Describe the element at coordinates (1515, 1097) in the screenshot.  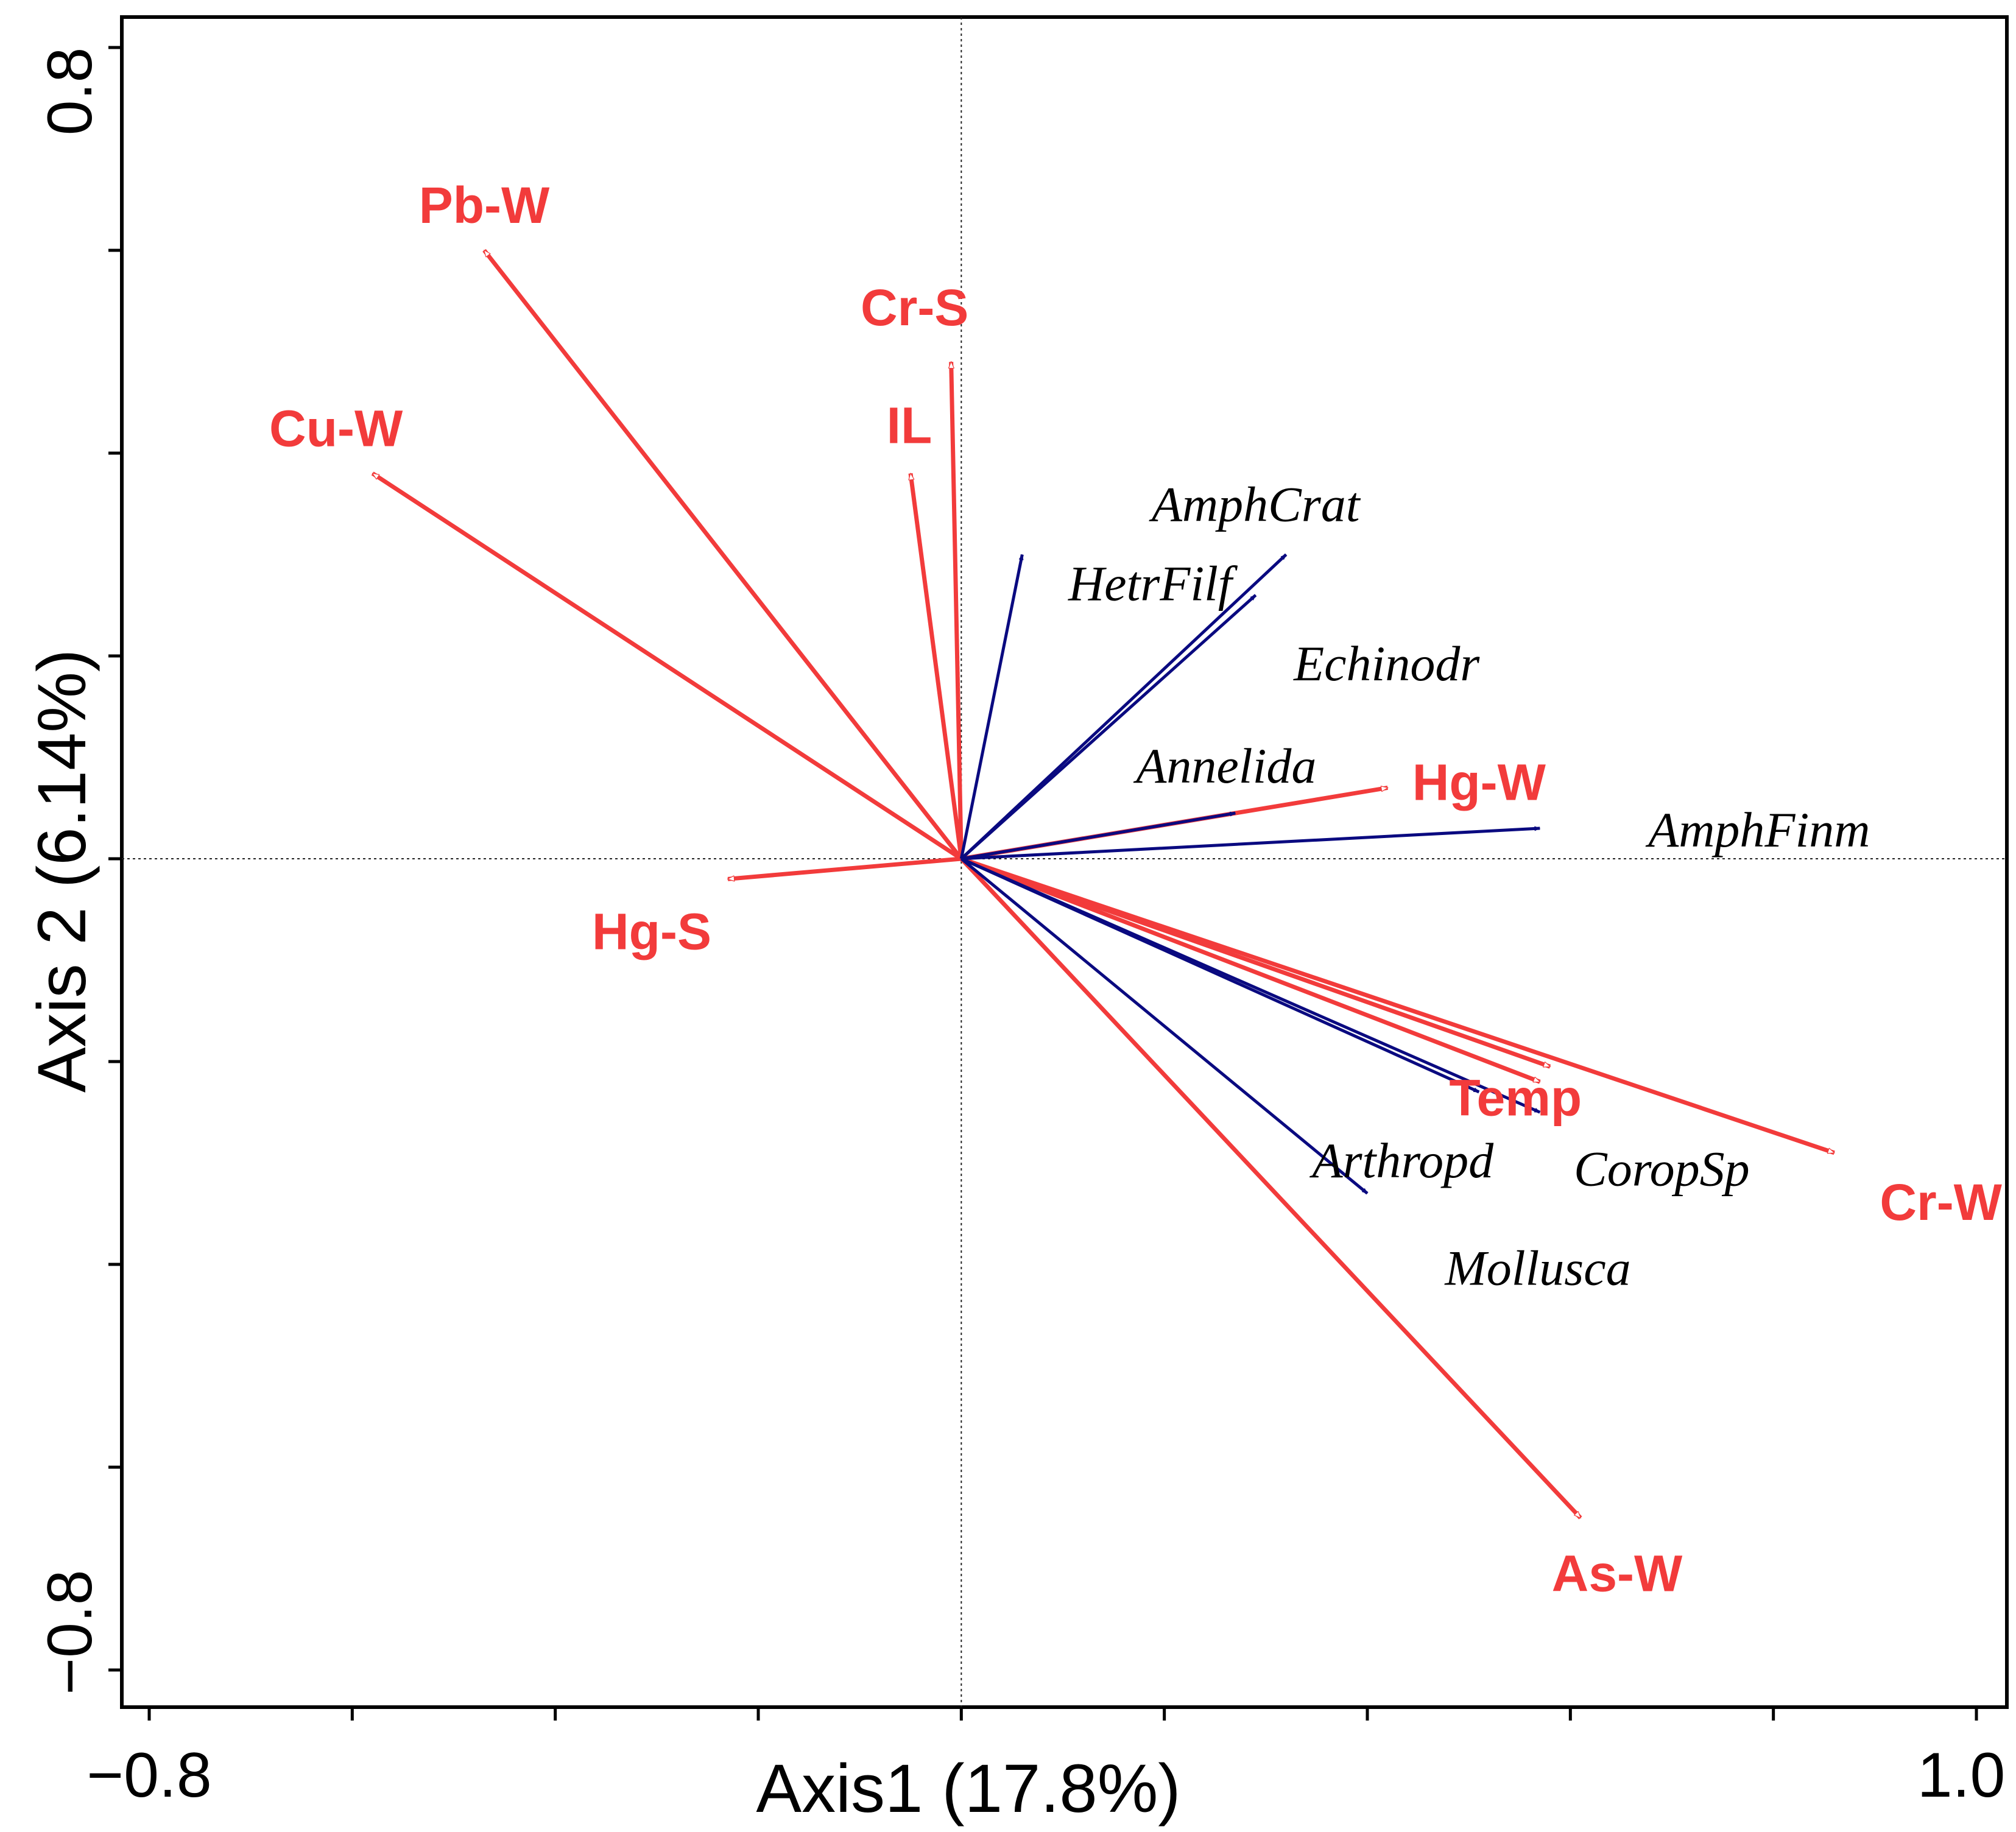
I see `env-label-temp: Temp` at that location.